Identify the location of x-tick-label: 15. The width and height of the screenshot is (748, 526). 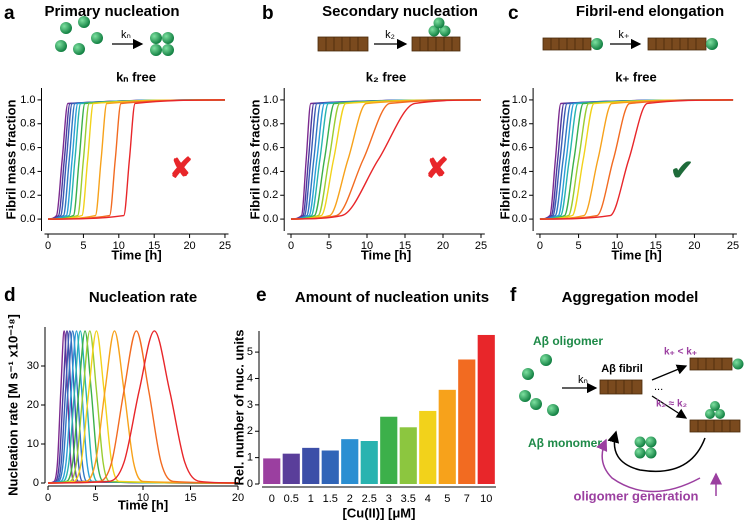
(154, 246).